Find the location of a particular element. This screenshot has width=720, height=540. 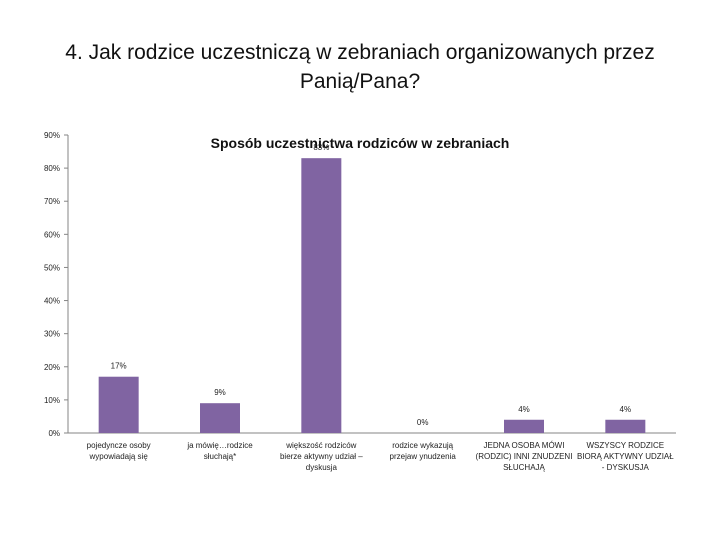

y-tick-label: 10% is located at coordinates (52, 400).